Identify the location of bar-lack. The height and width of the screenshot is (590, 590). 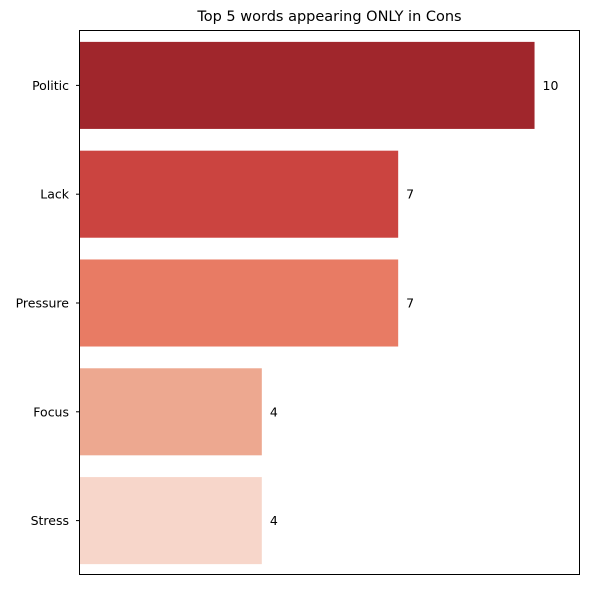
(239, 194).